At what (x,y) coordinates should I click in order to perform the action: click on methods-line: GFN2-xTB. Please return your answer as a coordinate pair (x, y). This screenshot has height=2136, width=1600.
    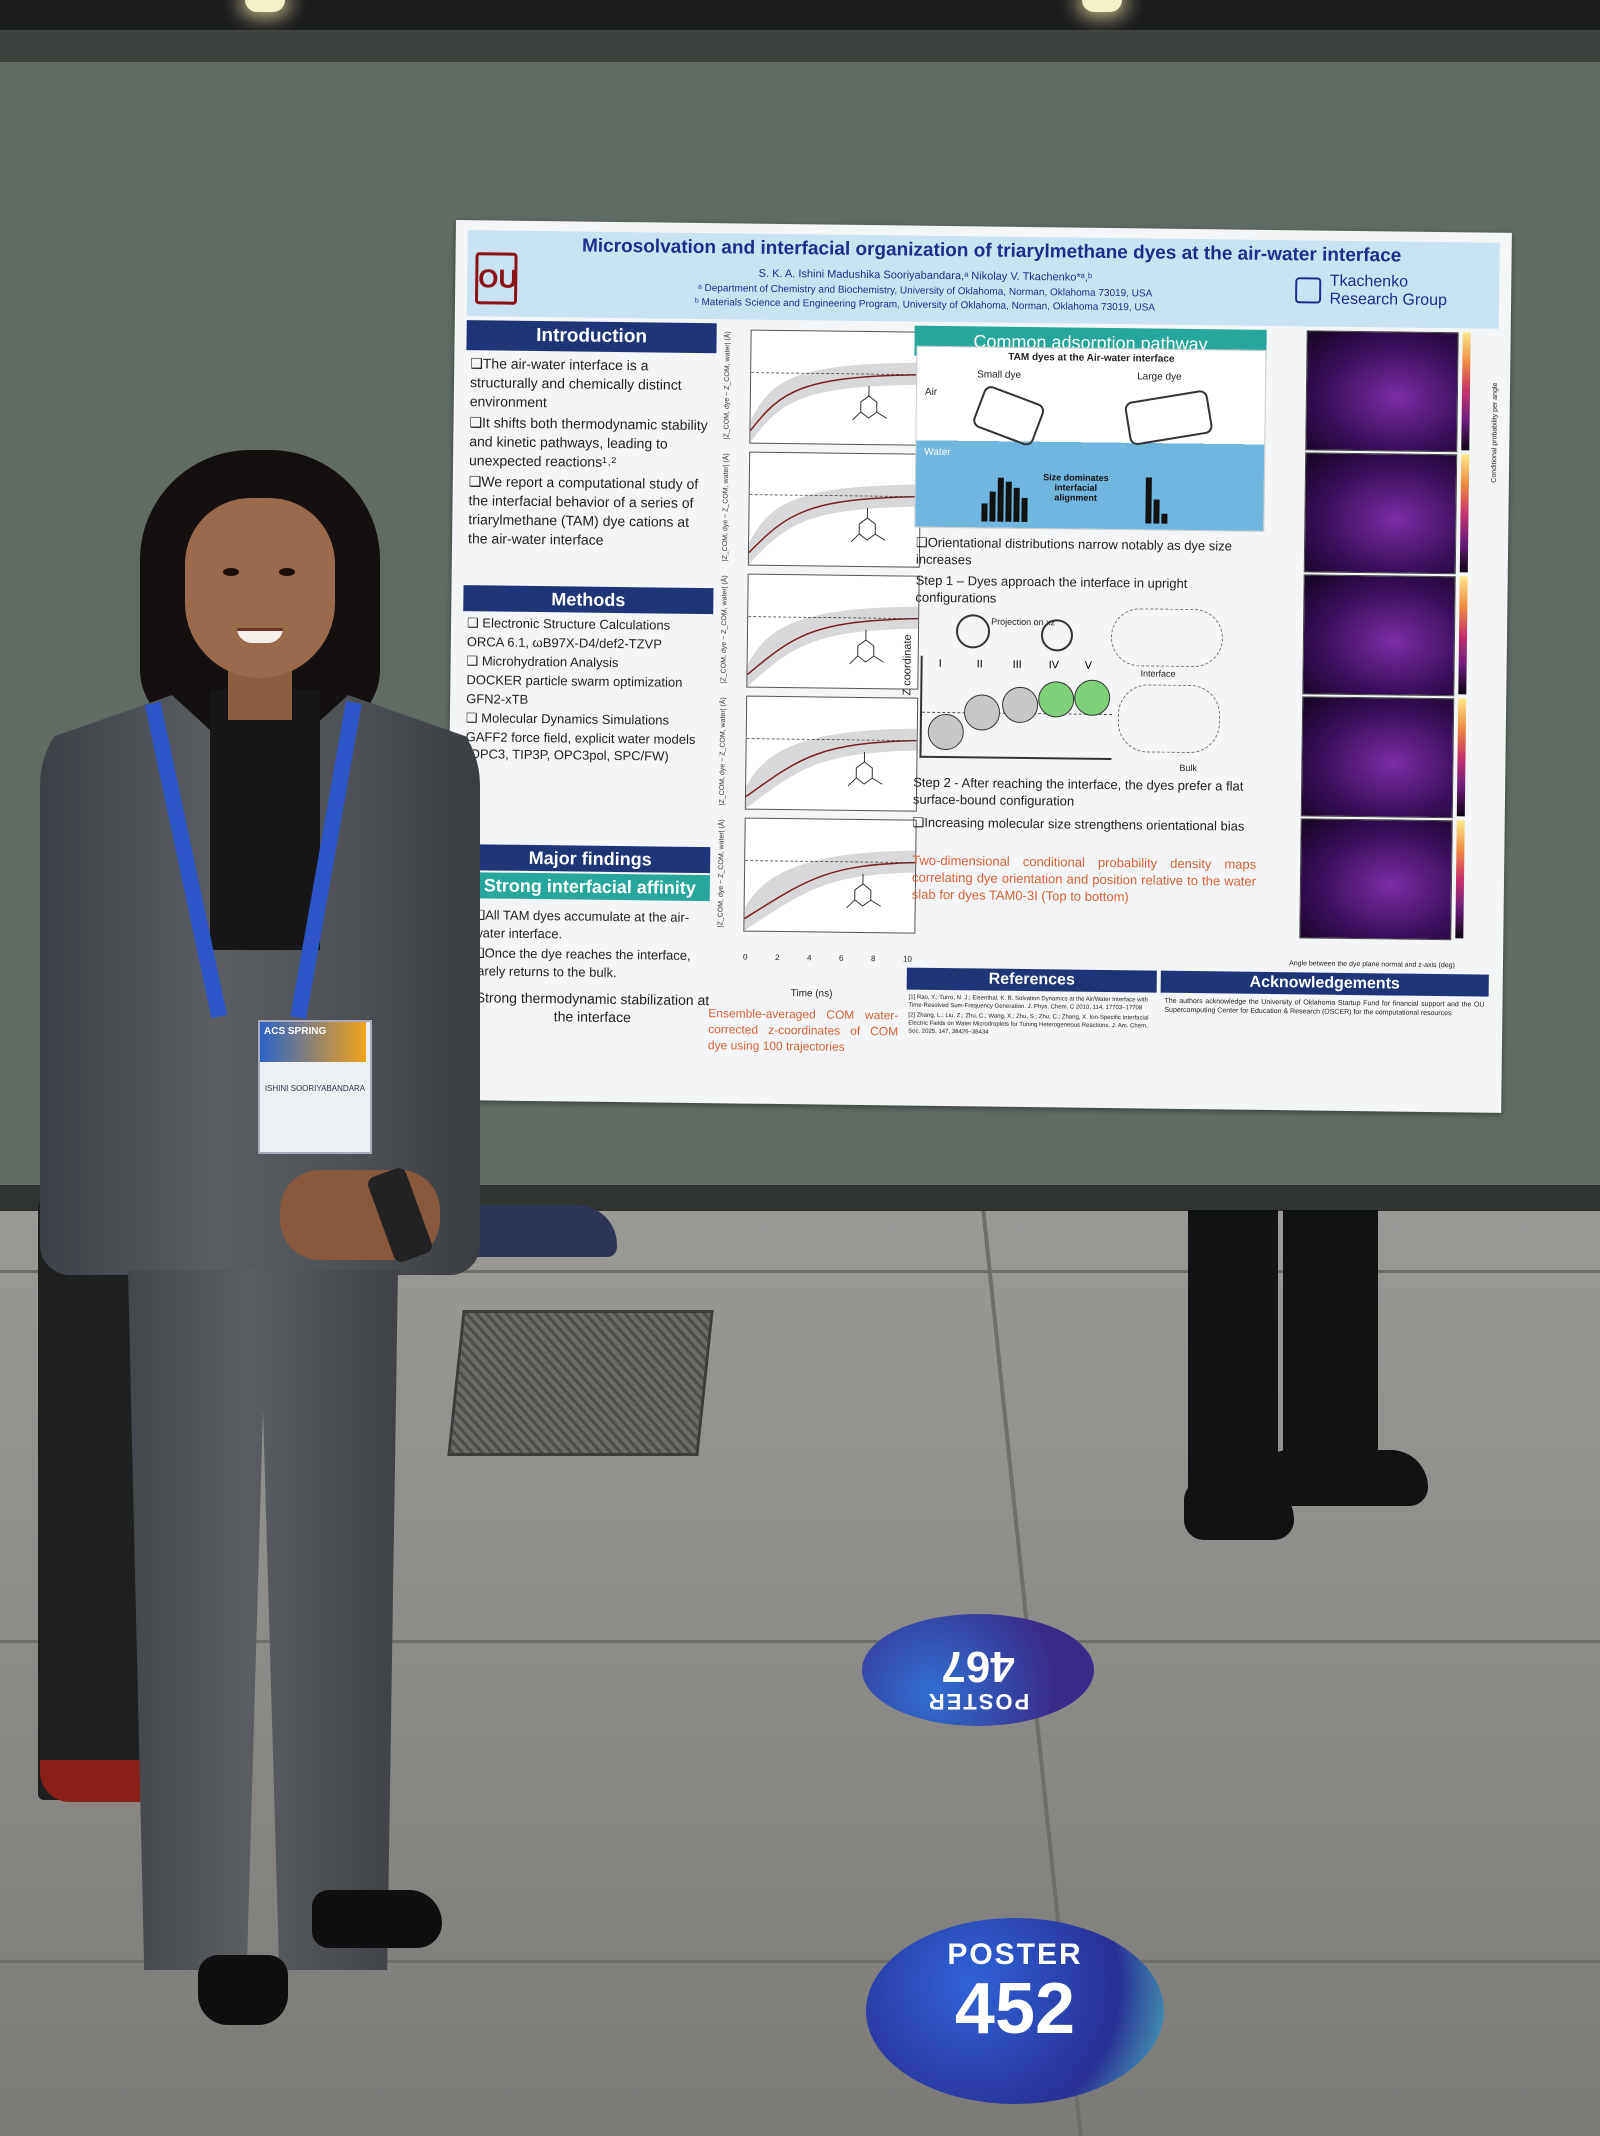
    Looking at the image, I should click on (497, 699).